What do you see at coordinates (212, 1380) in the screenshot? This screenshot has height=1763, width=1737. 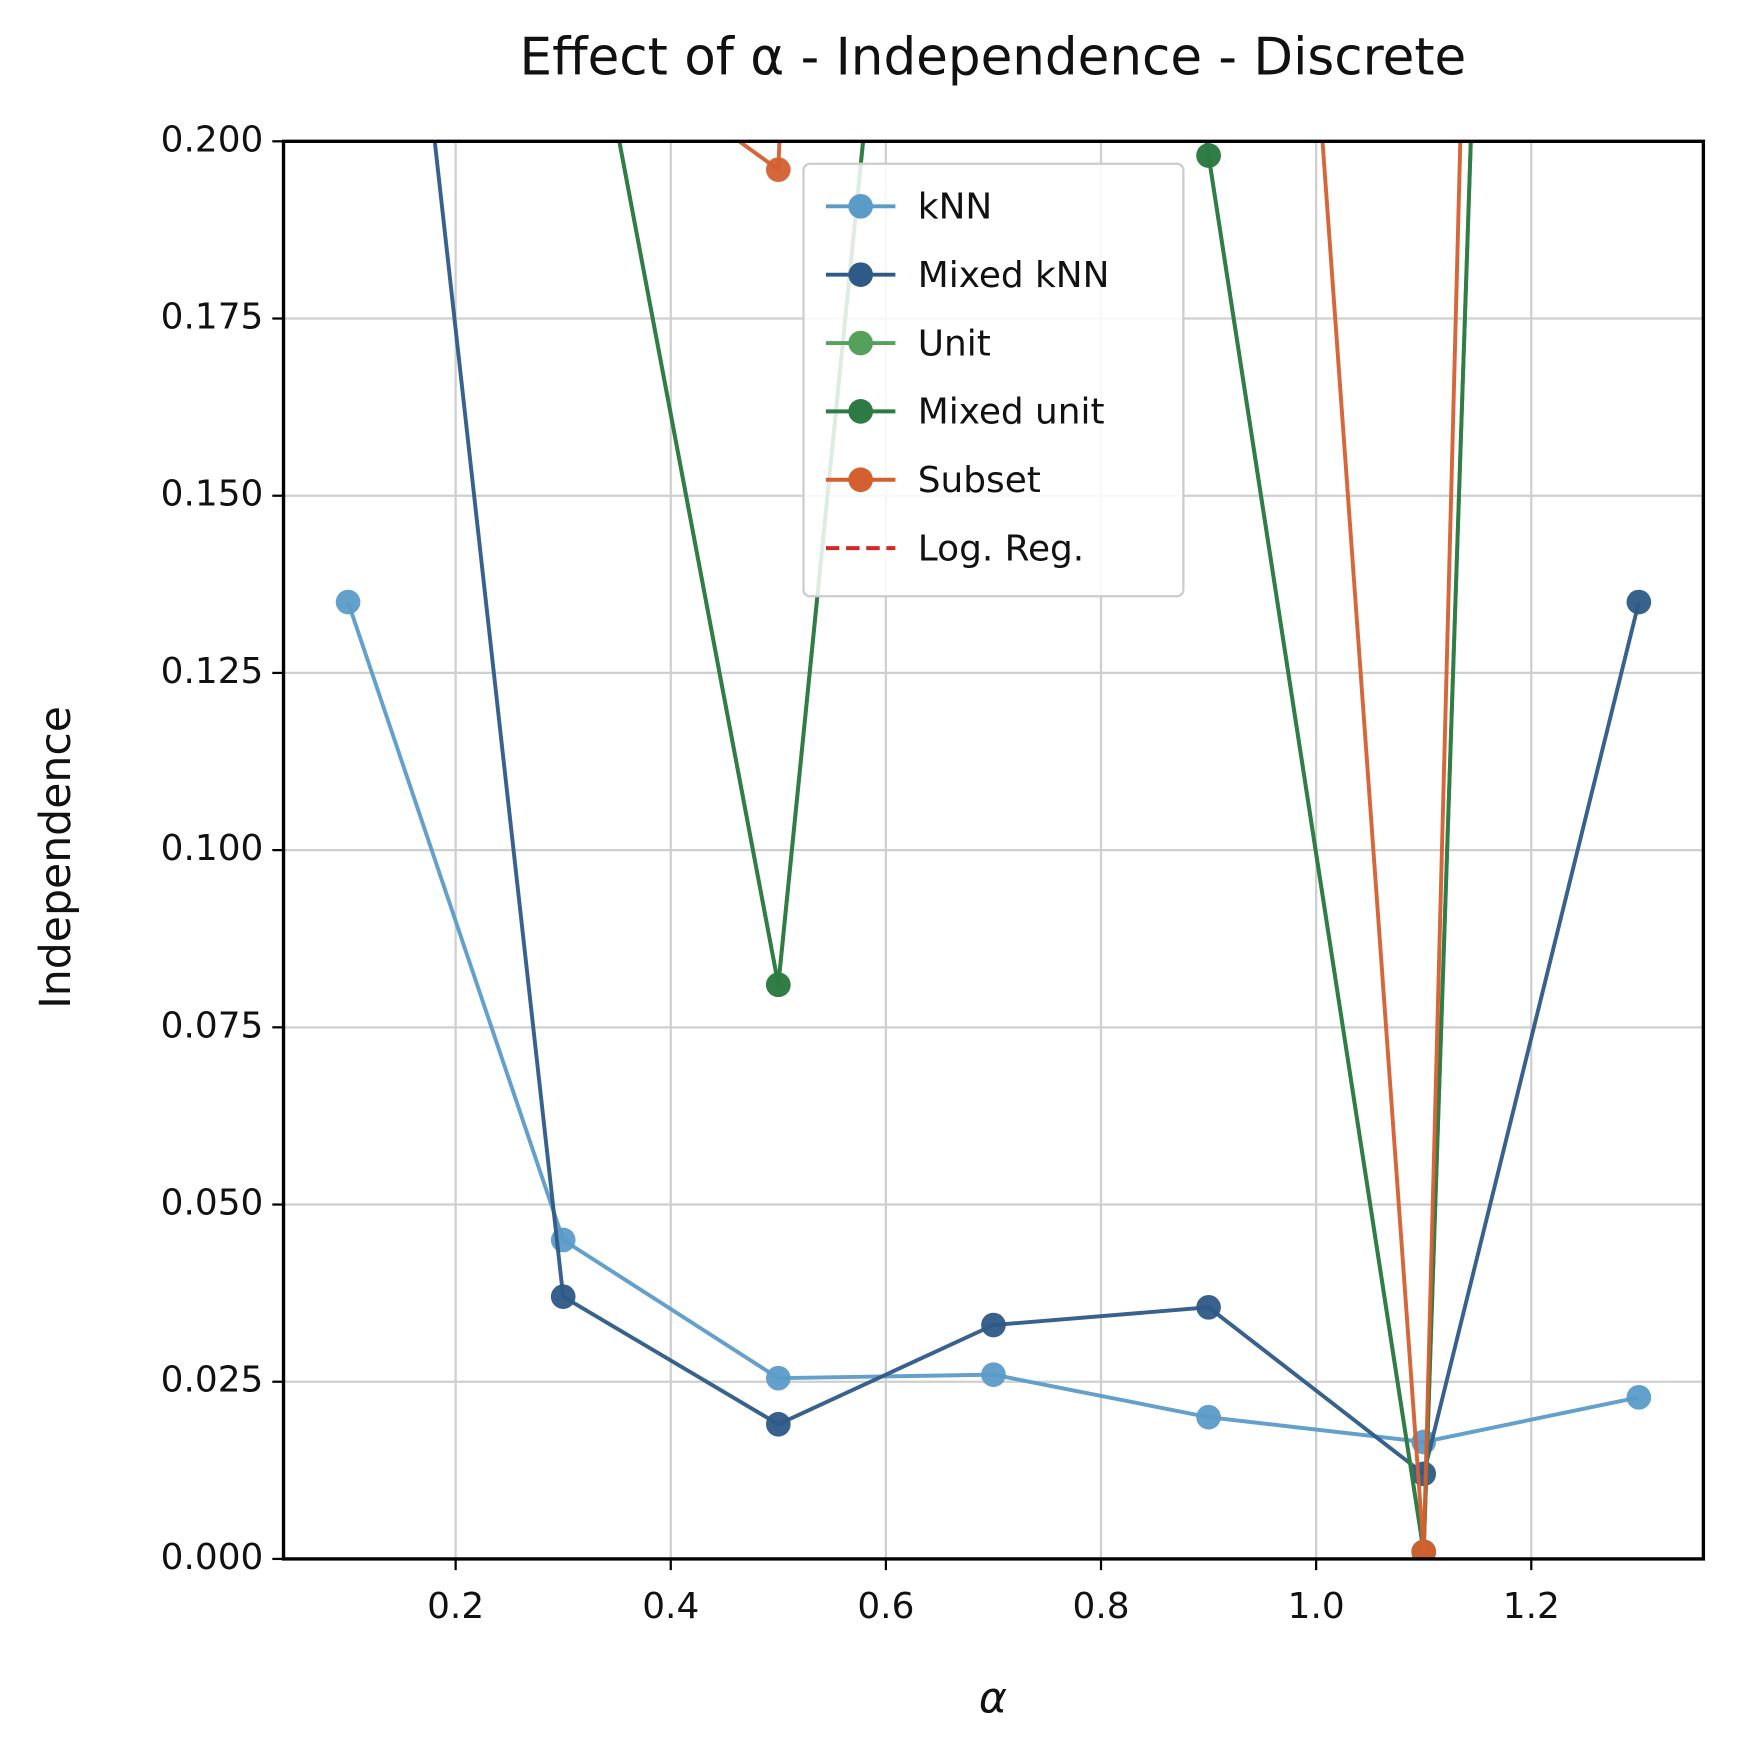 I see `y-tick-label: 0.025` at bounding box center [212, 1380].